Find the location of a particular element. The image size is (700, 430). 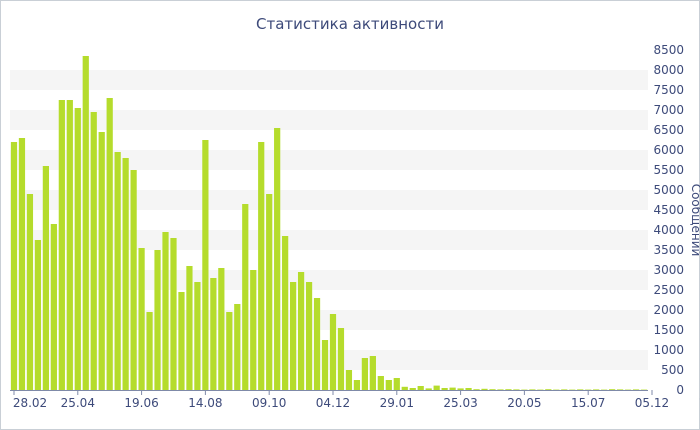

y-tick-label: 0 is located at coordinates (680, 390).